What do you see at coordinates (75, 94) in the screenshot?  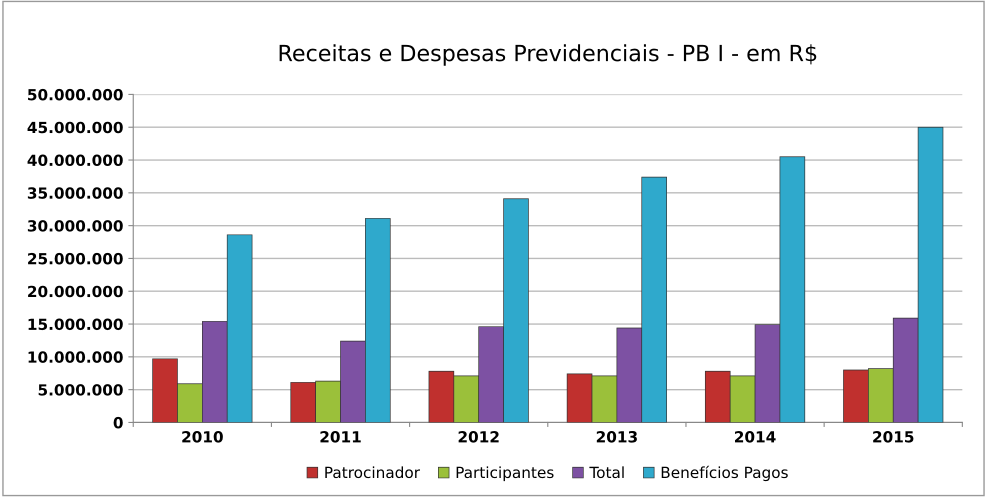 I see `y-tick-label: 50.000.000` at bounding box center [75, 94].